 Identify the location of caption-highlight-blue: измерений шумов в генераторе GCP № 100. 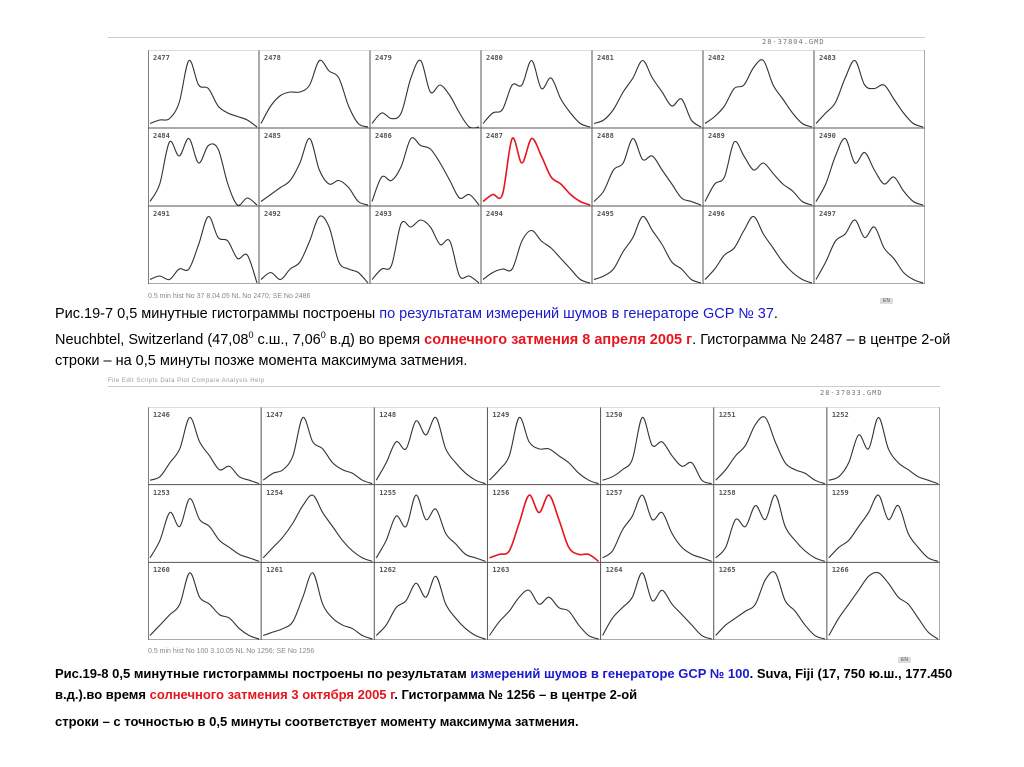
(610, 673).